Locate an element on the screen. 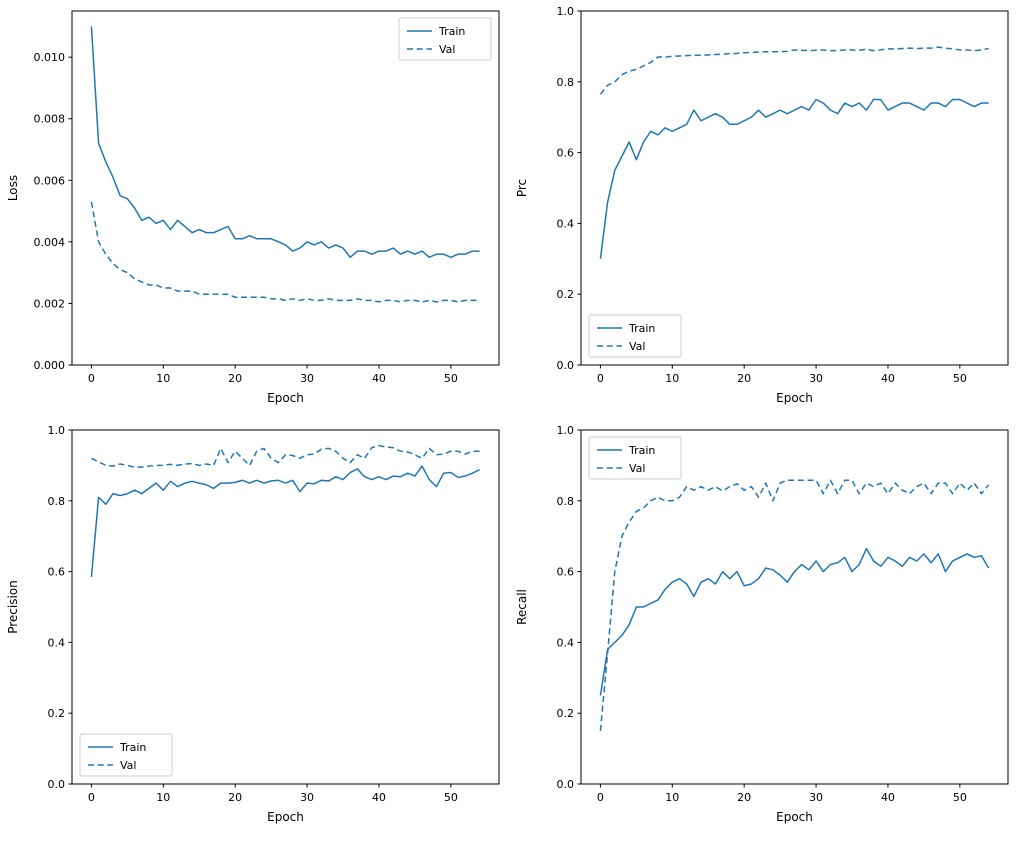  y-tick-label: 0.004 is located at coordinates (50, 242).